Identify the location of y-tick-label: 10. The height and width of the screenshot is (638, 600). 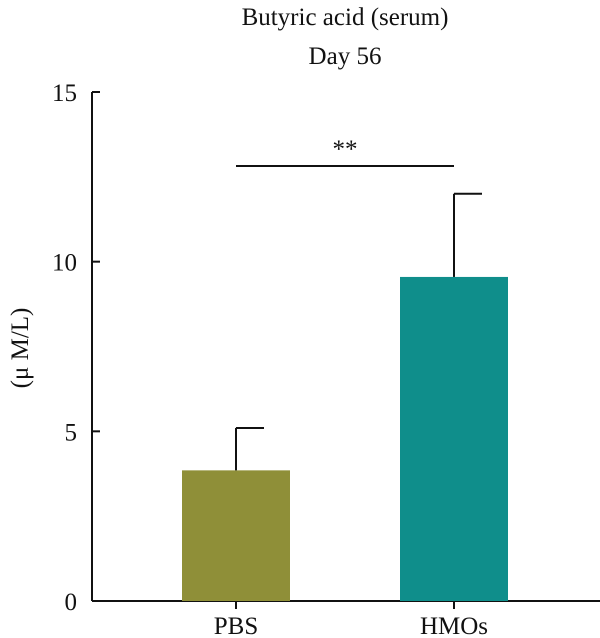
(64, 263).